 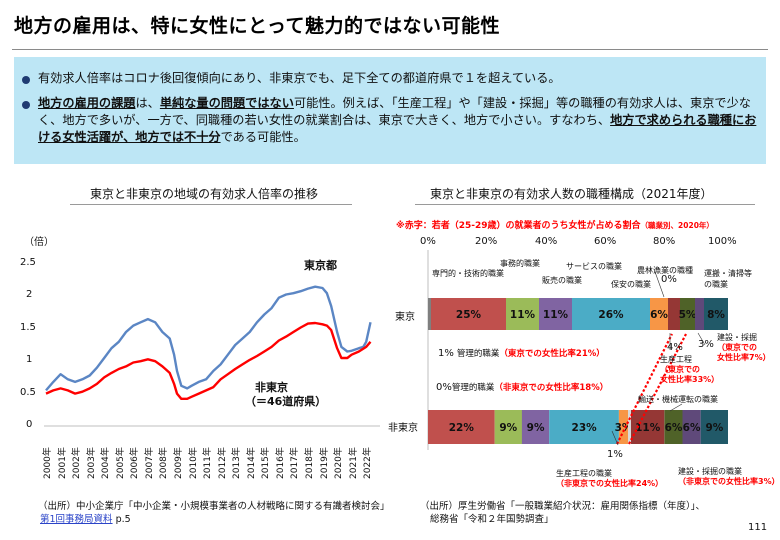 I want to click on label-service: サービスの職業, so click(x=594, y=266).